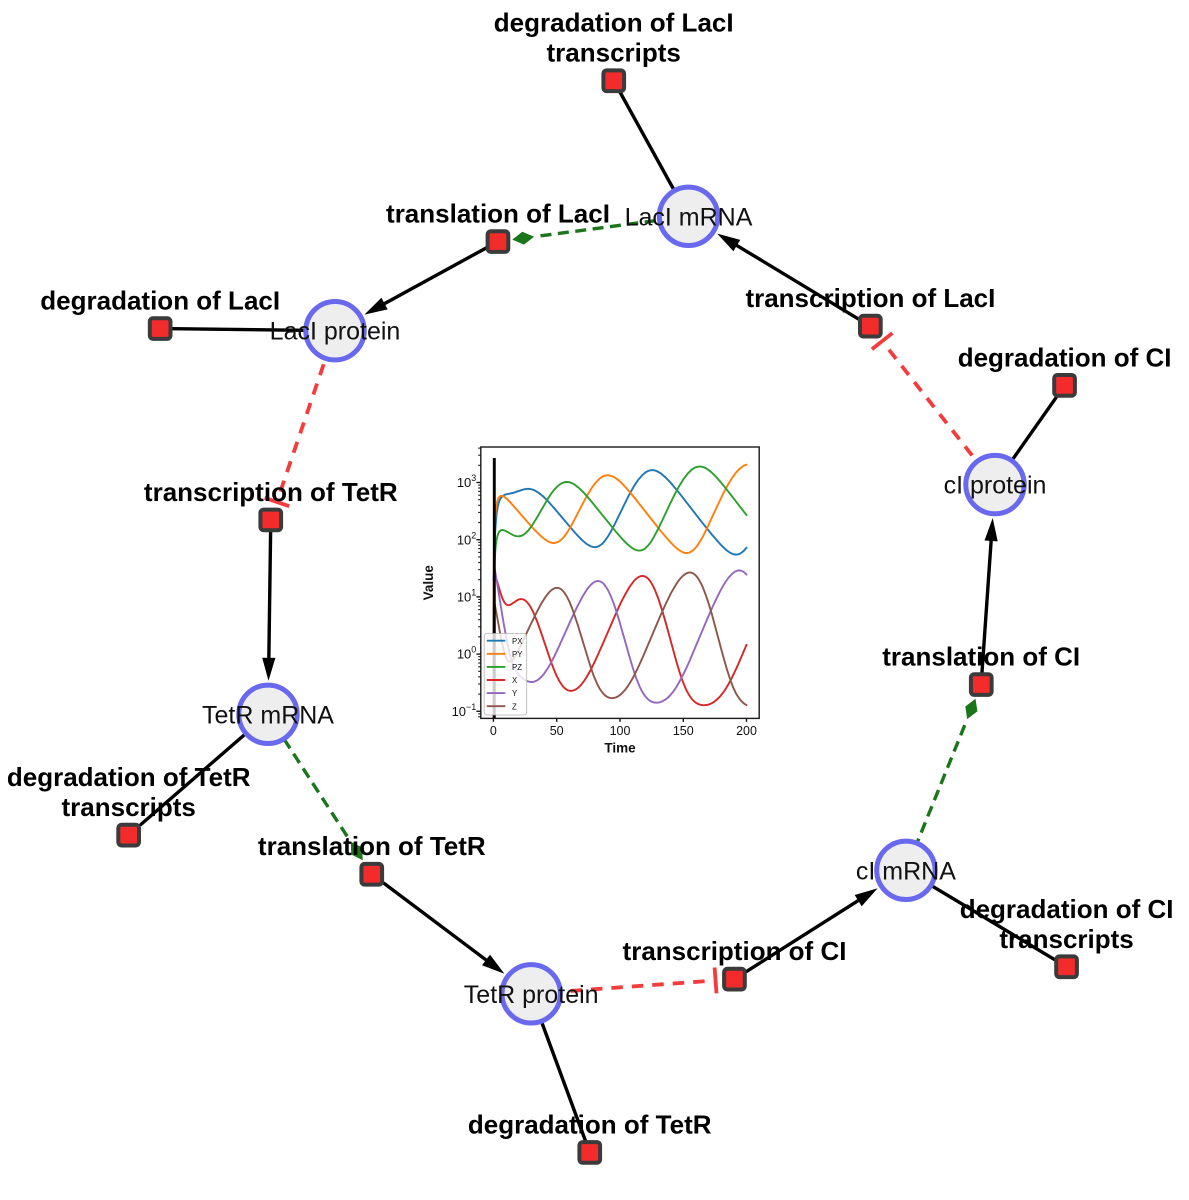  I want to click on svg-text: 101, so click(466, 596).